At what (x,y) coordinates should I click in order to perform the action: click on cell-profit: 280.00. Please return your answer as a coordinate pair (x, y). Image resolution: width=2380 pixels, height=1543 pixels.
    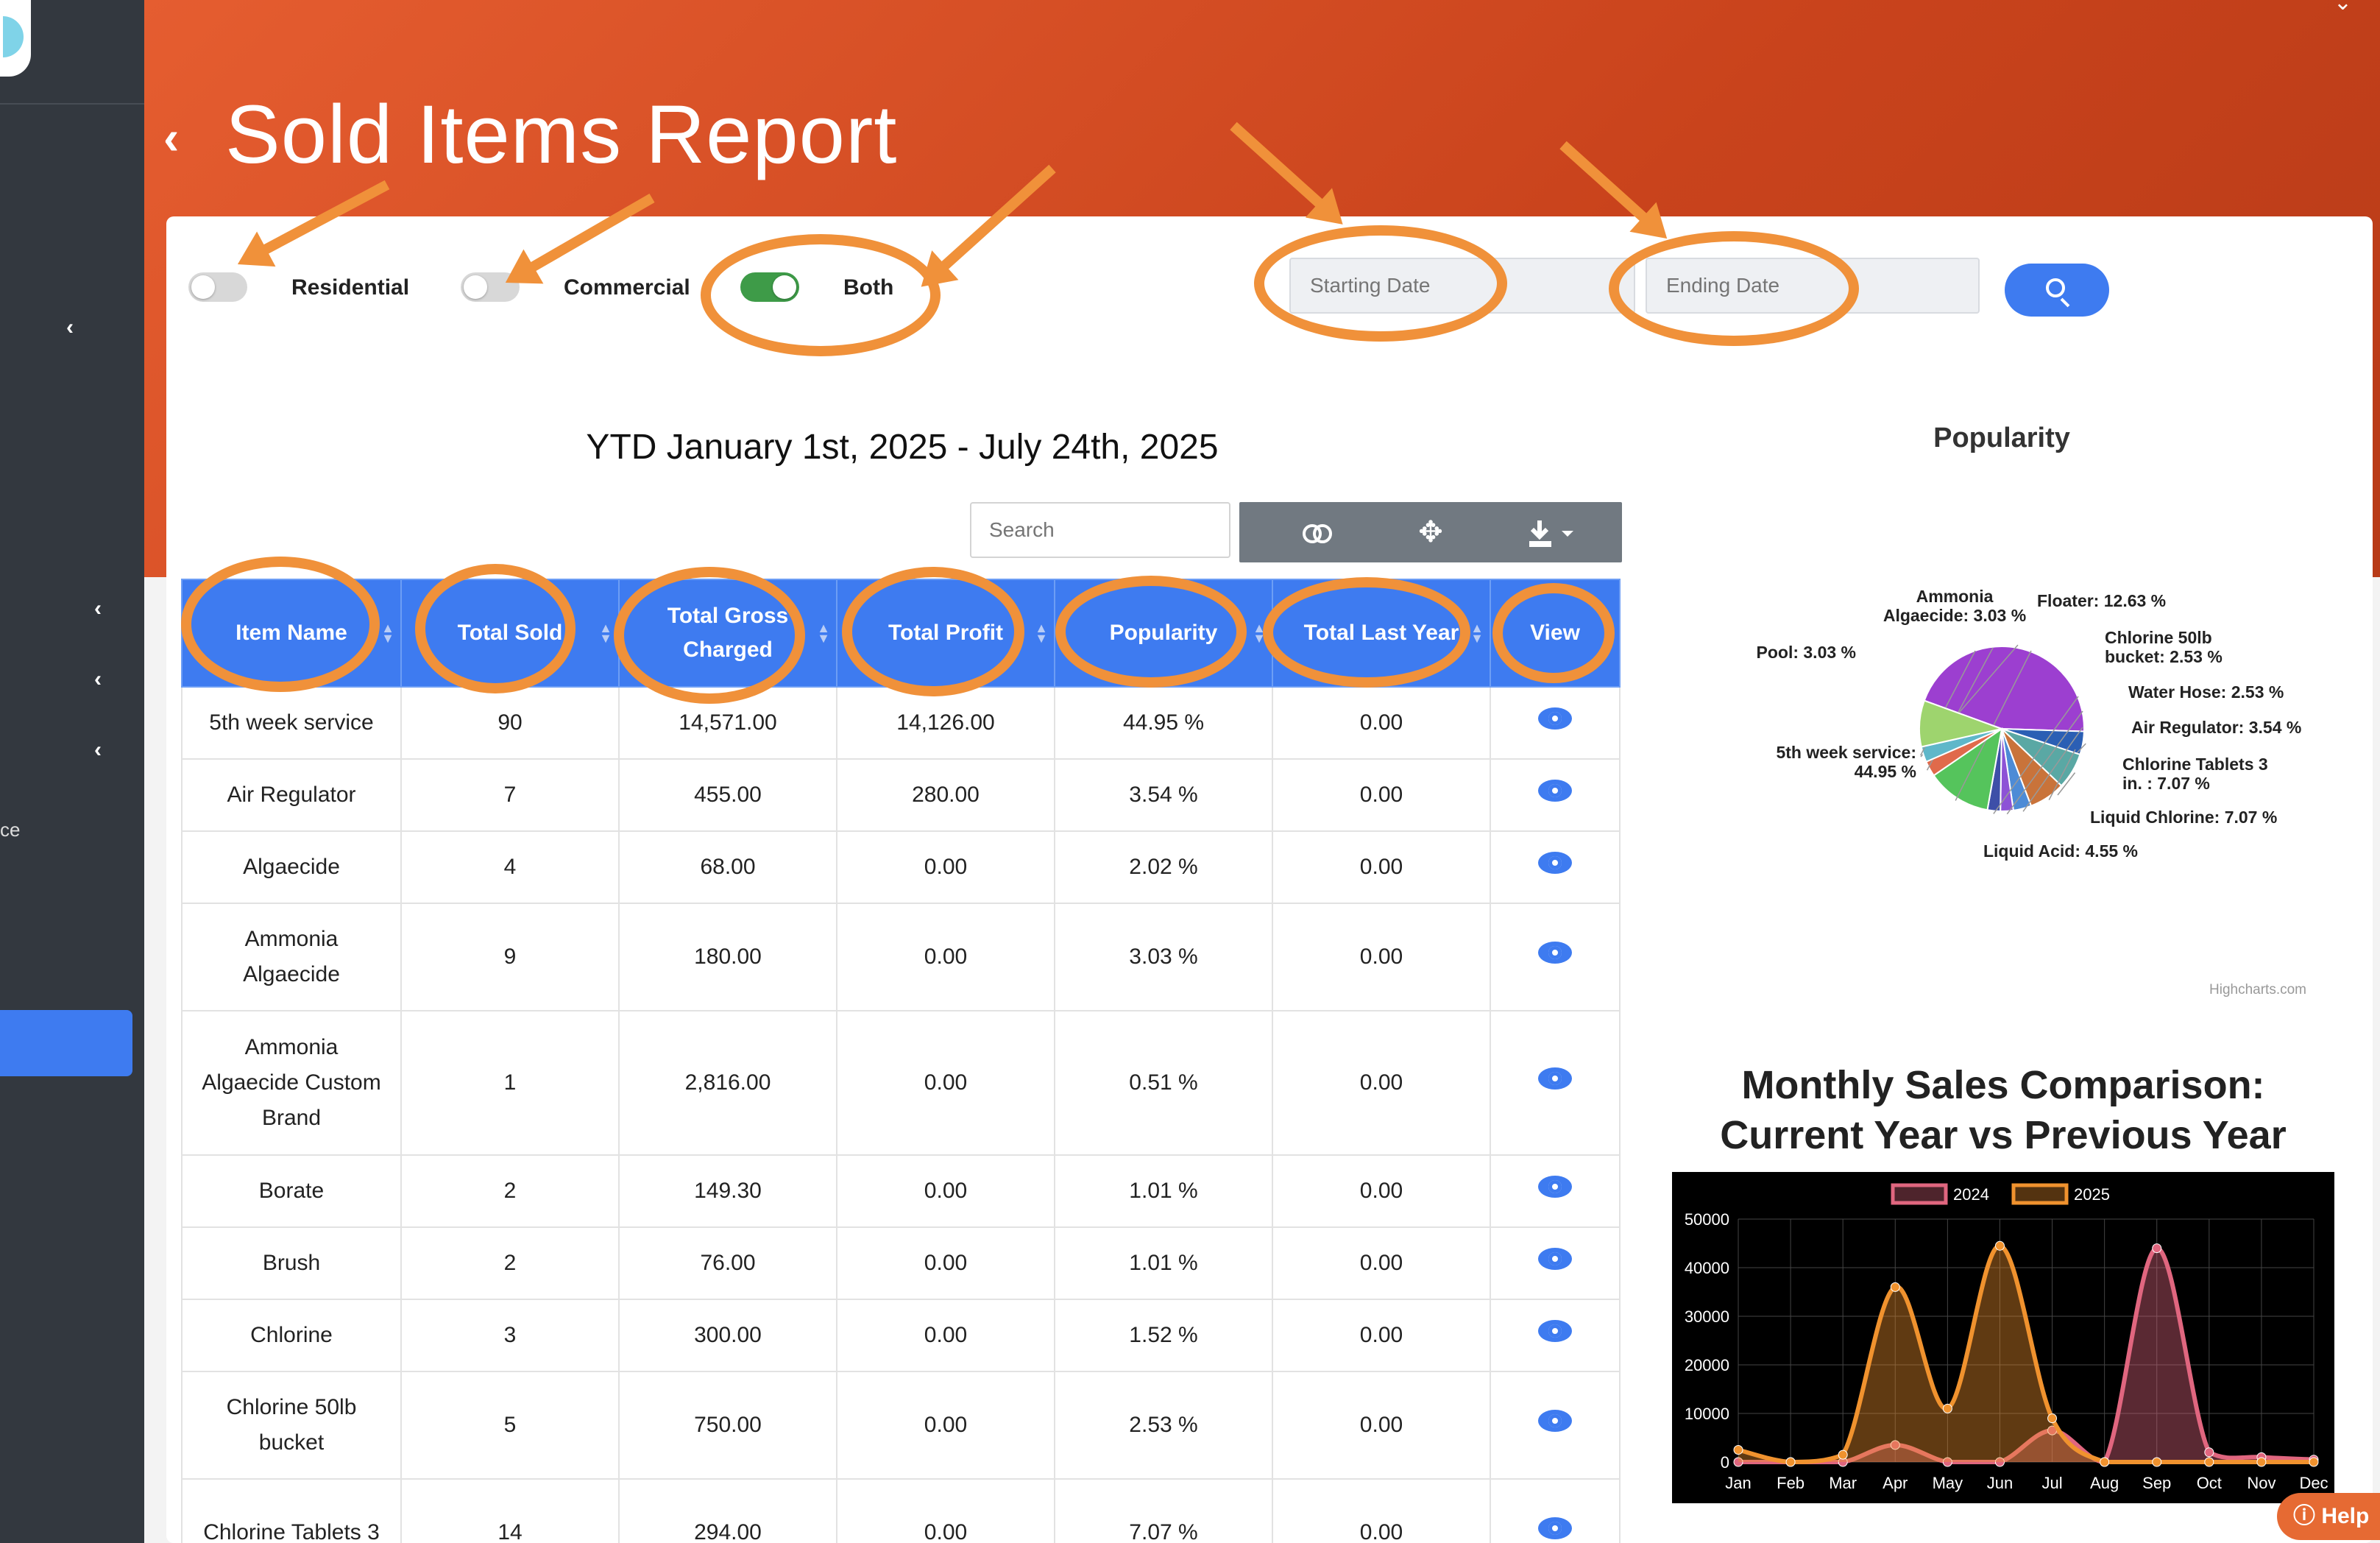
    Looking at the image, I should click on (945, 795).